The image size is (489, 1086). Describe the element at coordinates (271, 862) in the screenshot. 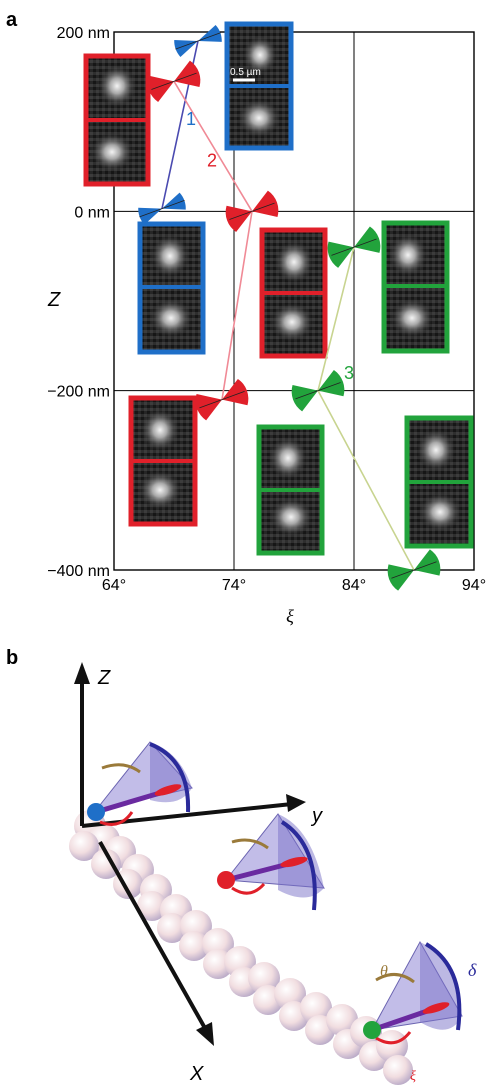

I see `dipole-cone-red` at that location.